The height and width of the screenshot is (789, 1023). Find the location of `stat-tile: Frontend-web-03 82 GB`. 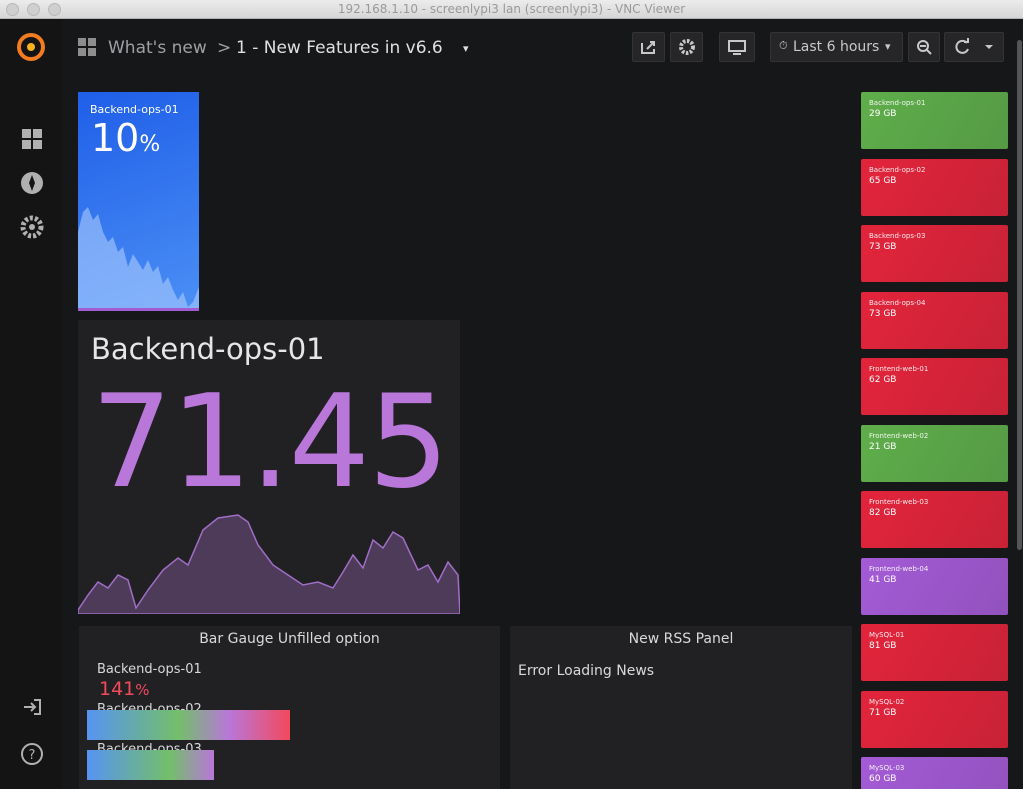

stat-tile: Frontend-web-03 82 GB is located at coordinates (934, 519).